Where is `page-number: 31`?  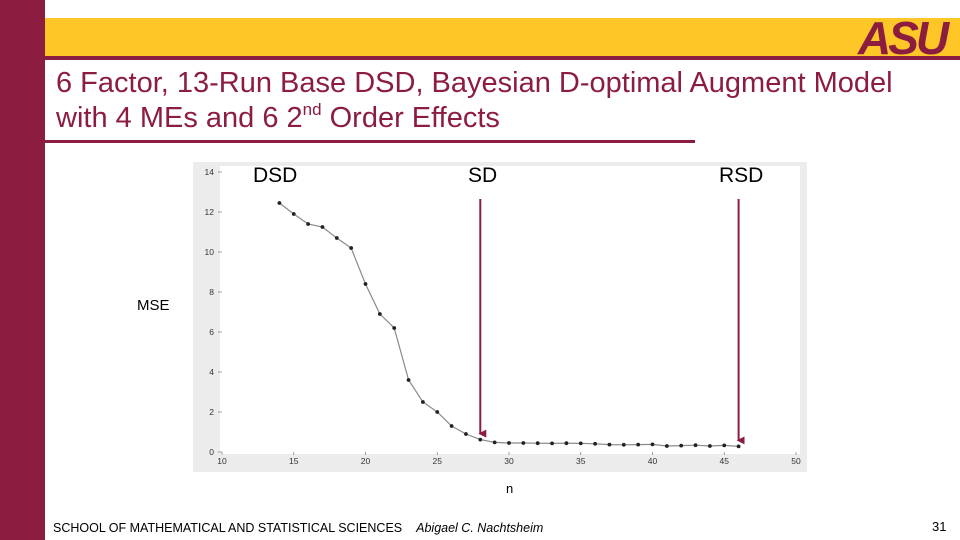 page-number: 31 is located at coordinates (939, 526).